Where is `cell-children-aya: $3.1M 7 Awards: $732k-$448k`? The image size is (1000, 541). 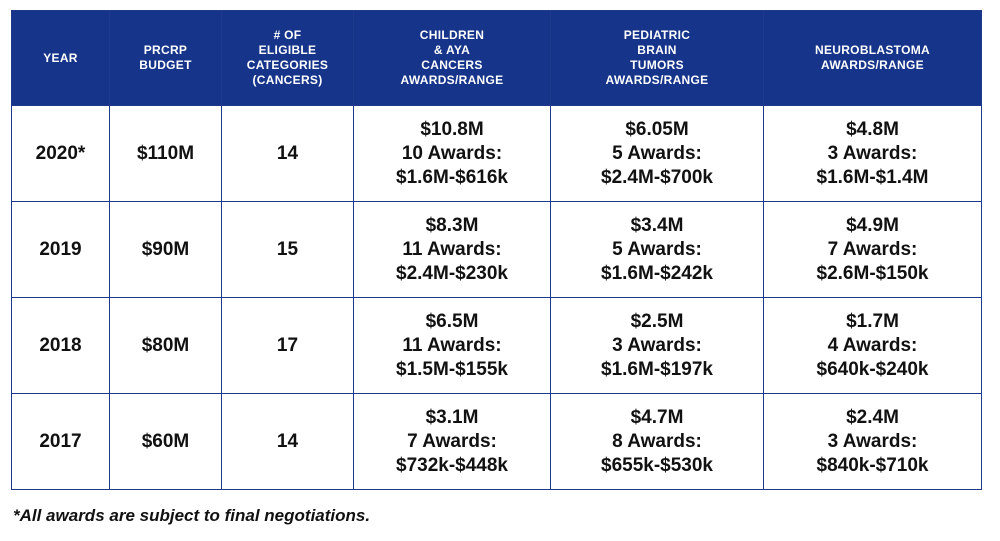 cell-children-aya: $3.1M 7 Awards: $732k-$448k is located at coordinates (452, 441).